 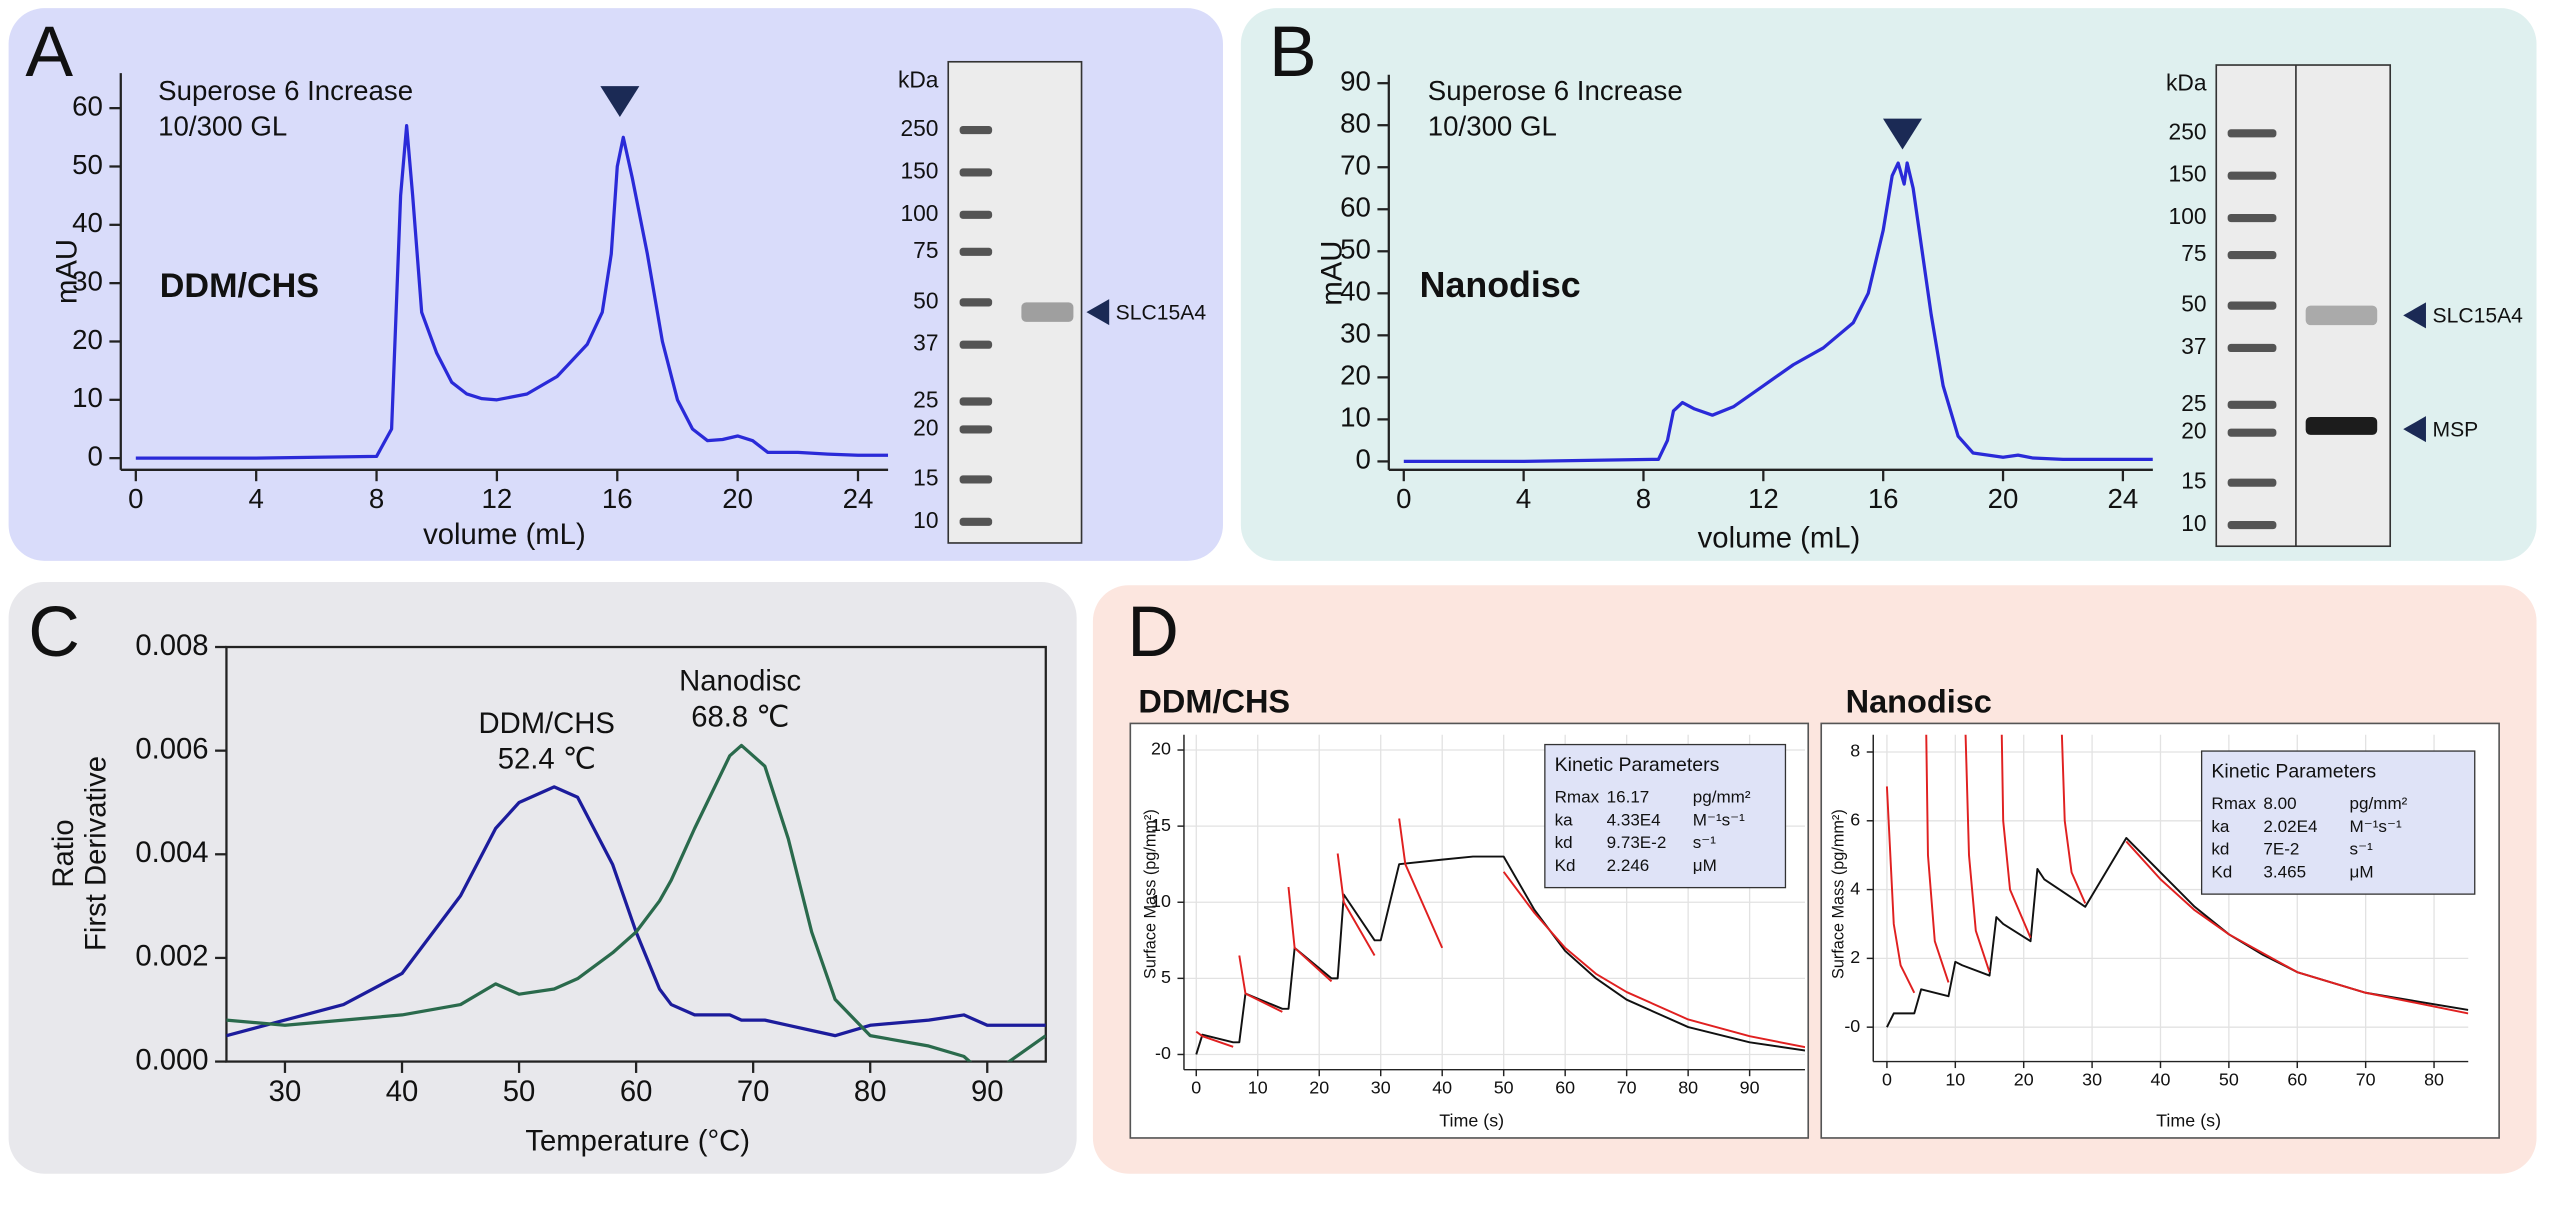 What do you see at coordinates (67, 271) in the screenshot?
I see `y-axis-label: mAU` at bounding box center [67, 271].